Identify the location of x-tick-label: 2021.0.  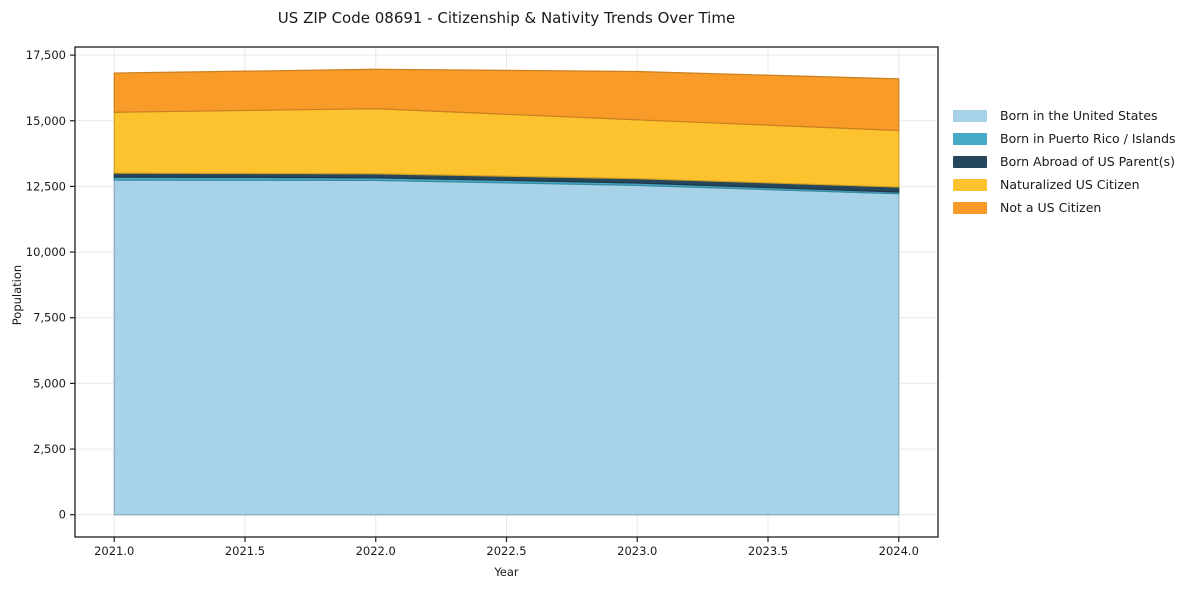
(114, 551).